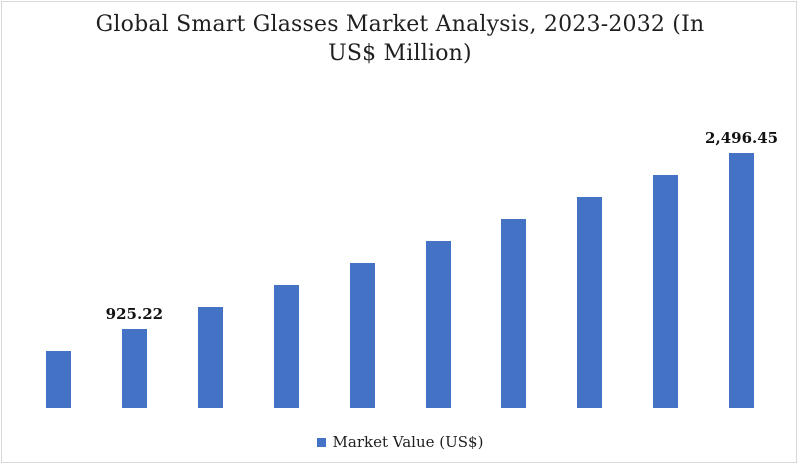 The image size is (800, 470). What do you see at coordinates (408, 442) in the screenshot?
I see `legend-label: Market Value (US$)` at bounding box center [408, 442].